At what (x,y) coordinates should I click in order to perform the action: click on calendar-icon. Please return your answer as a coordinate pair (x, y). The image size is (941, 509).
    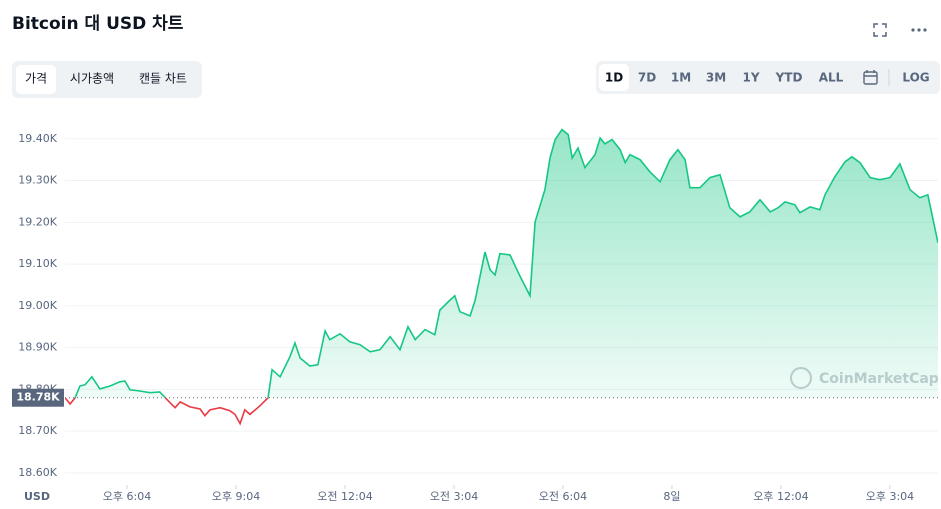
    Looking at the image, I should click on (870, 77).